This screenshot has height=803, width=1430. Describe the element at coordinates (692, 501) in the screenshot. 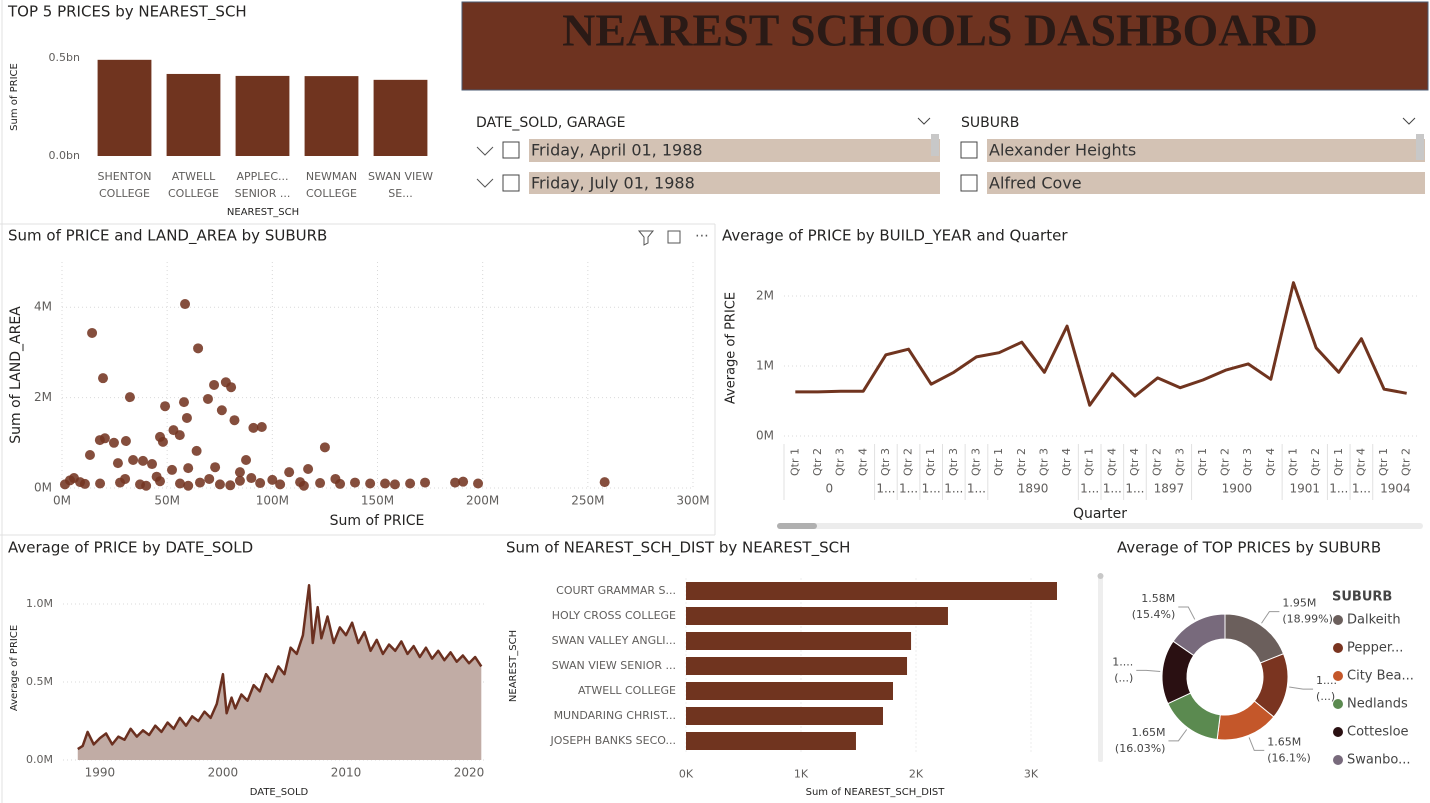

I see `x-tick-label: 300M` at that location.